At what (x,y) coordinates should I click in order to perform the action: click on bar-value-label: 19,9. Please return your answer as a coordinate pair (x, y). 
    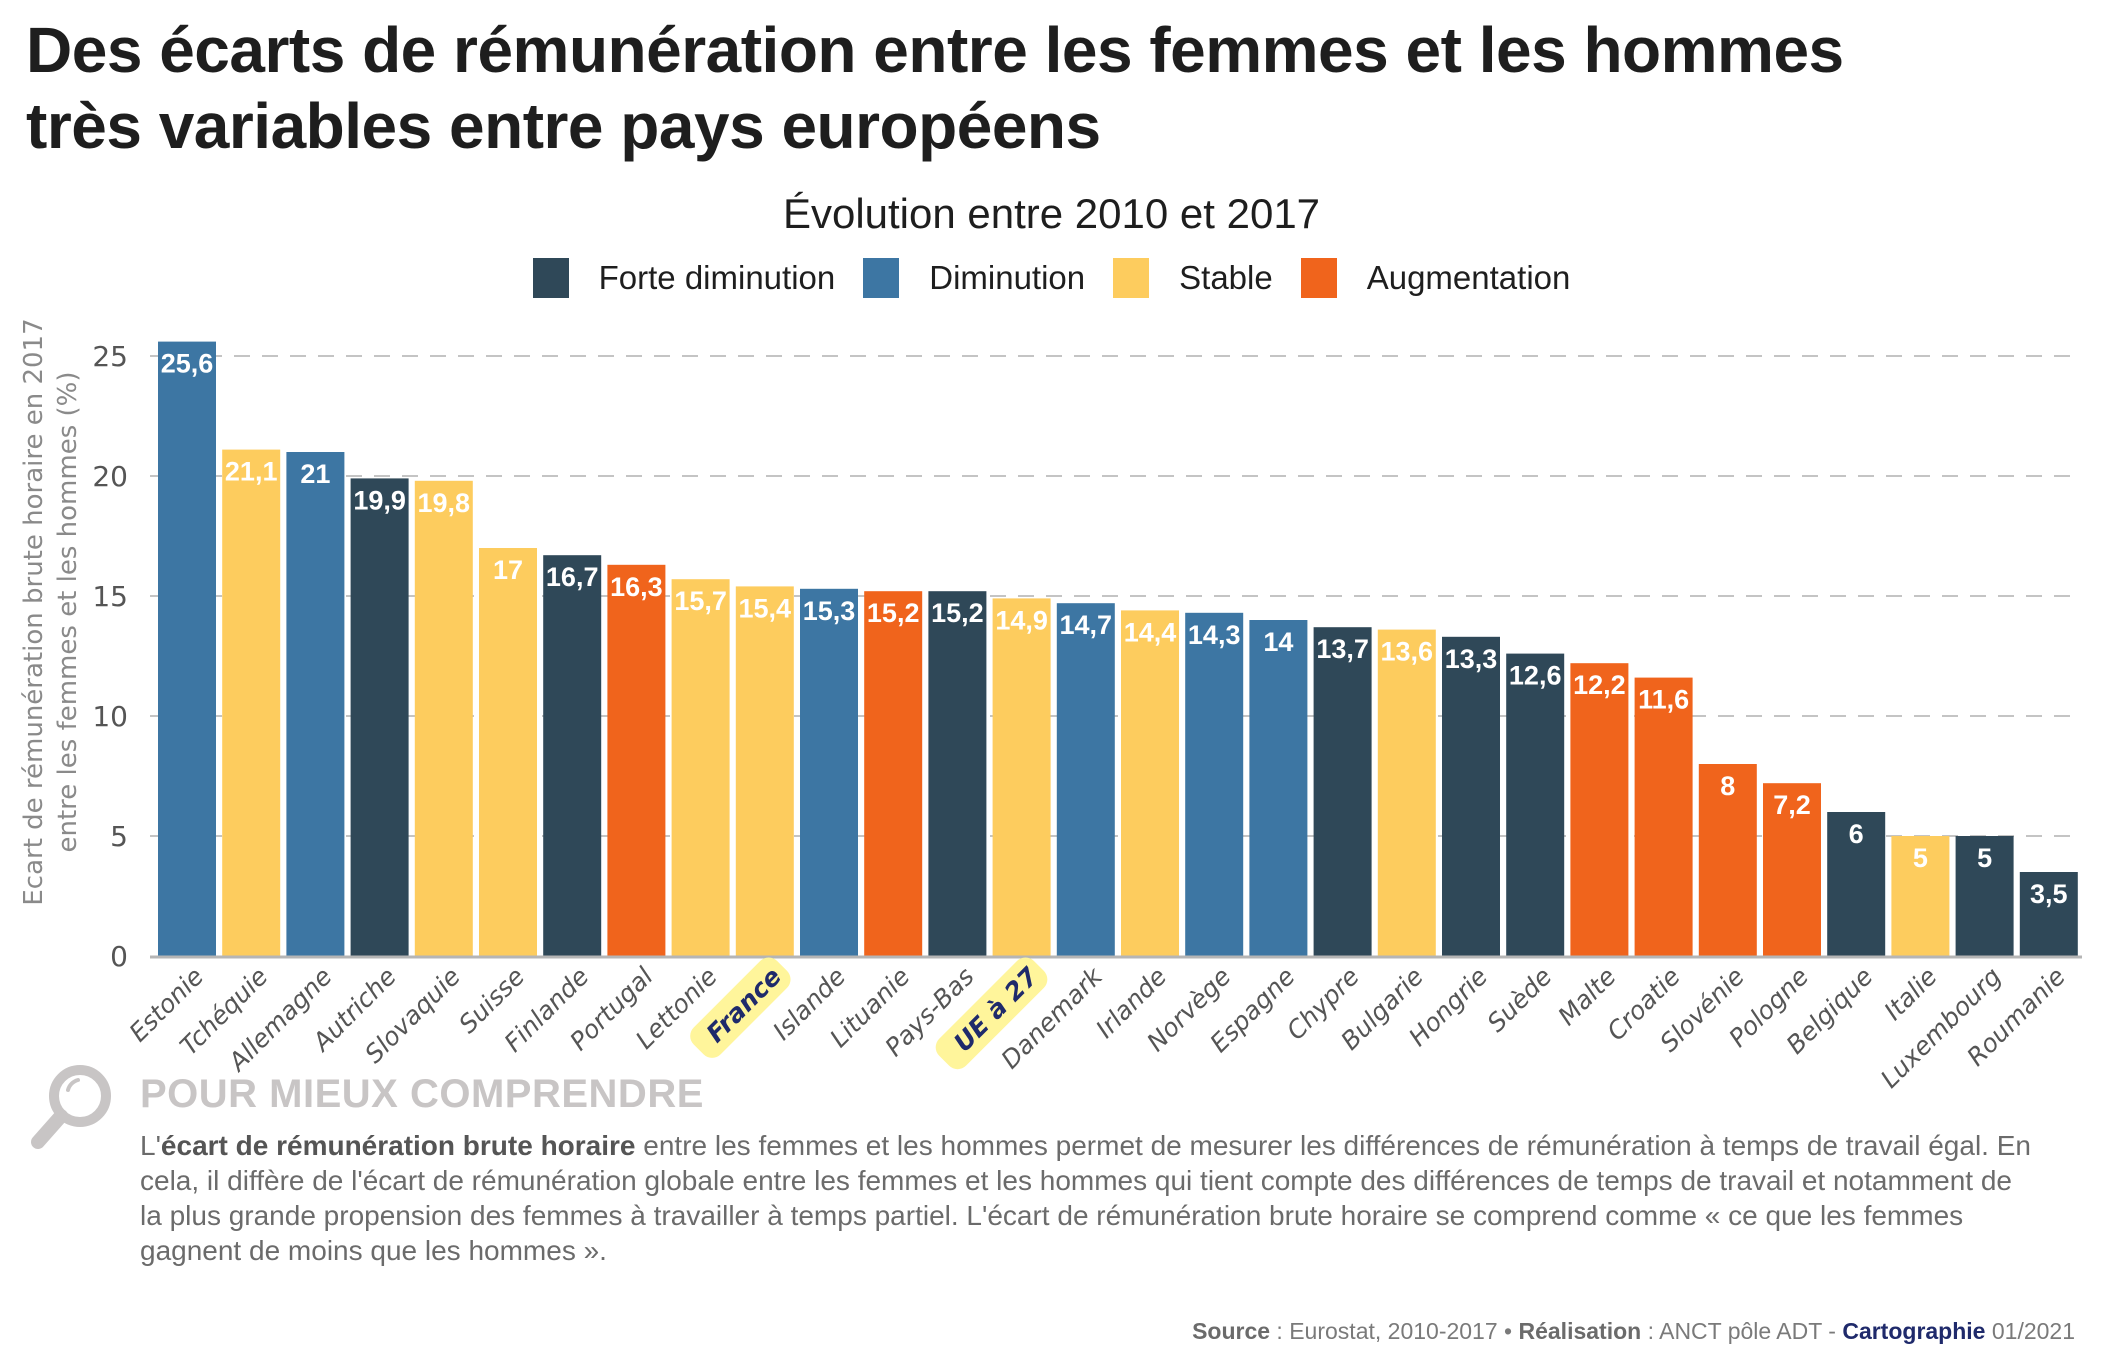
    Looking at the image, I should click on (379, 500).